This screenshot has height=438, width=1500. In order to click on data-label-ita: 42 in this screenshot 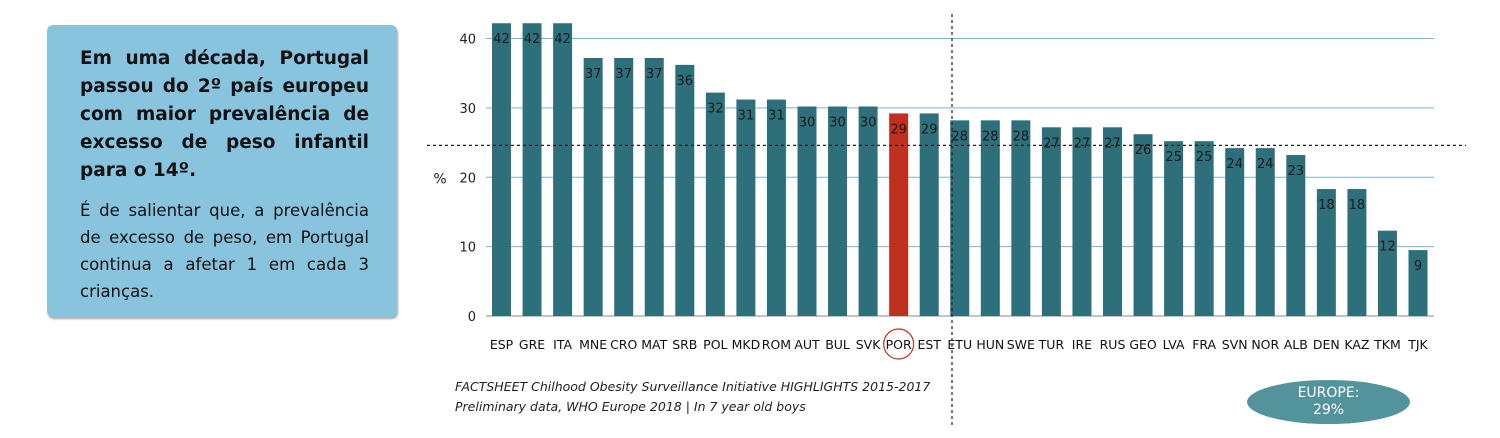, I will do `click(562, 39)`.